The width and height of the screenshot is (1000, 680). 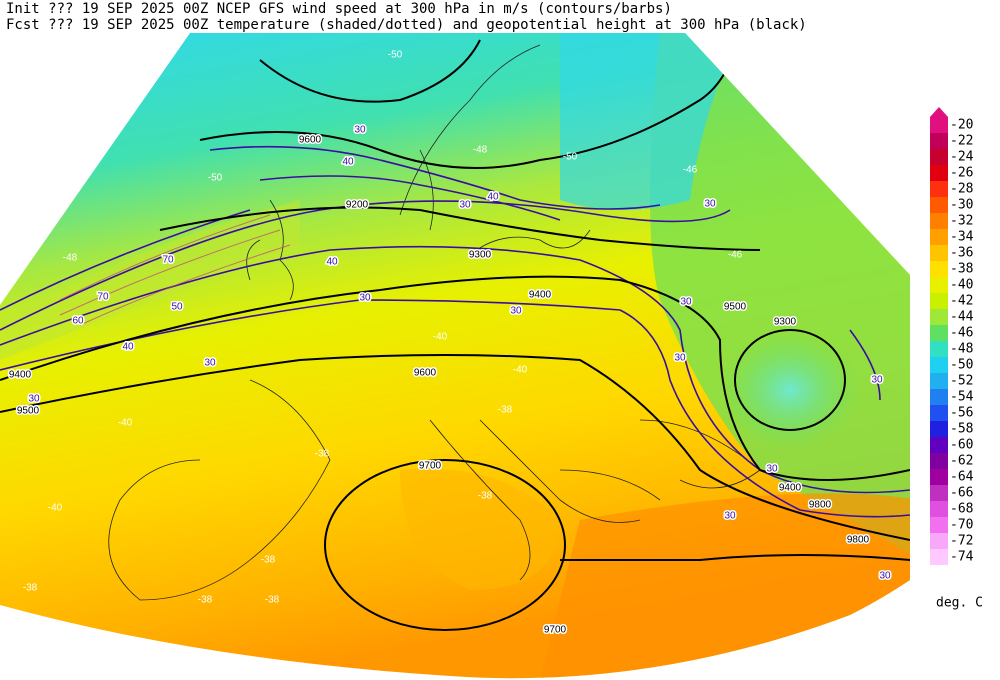 I want to click on height-contour-label: 9200, so click(x=357, y=205).